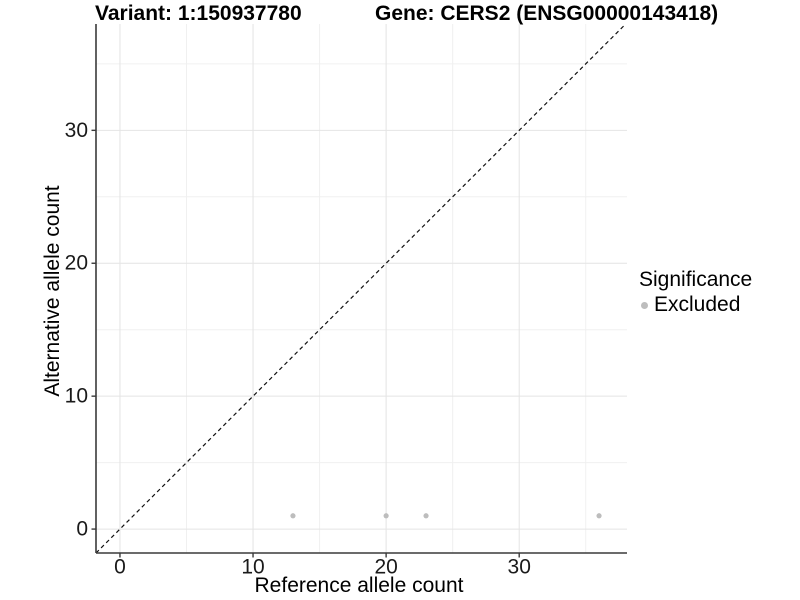 This screenshot has height=600, width=800. I want to click on y-tick-label: 10, so click(76, 396).